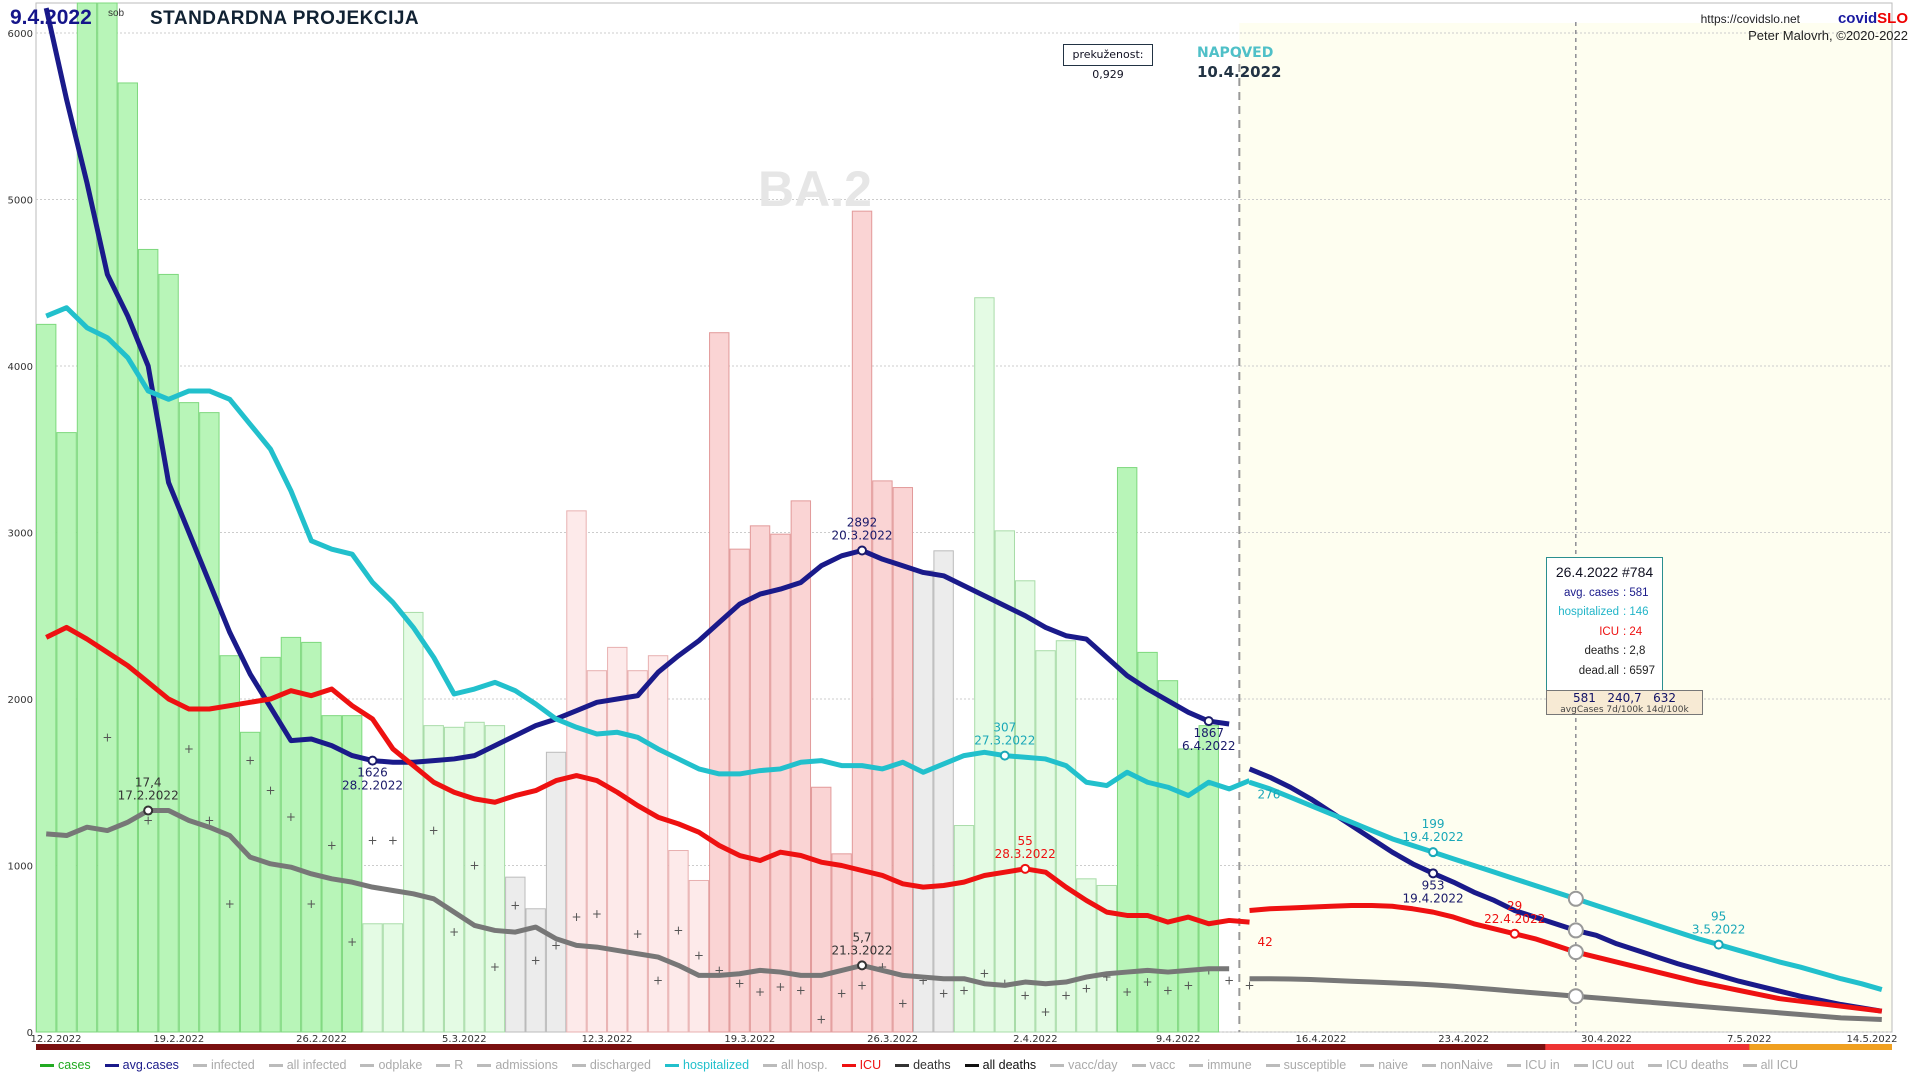 This screenshot has width=1920, height=1080. I want to click on legend-item: naive, so click(1384, 1065).